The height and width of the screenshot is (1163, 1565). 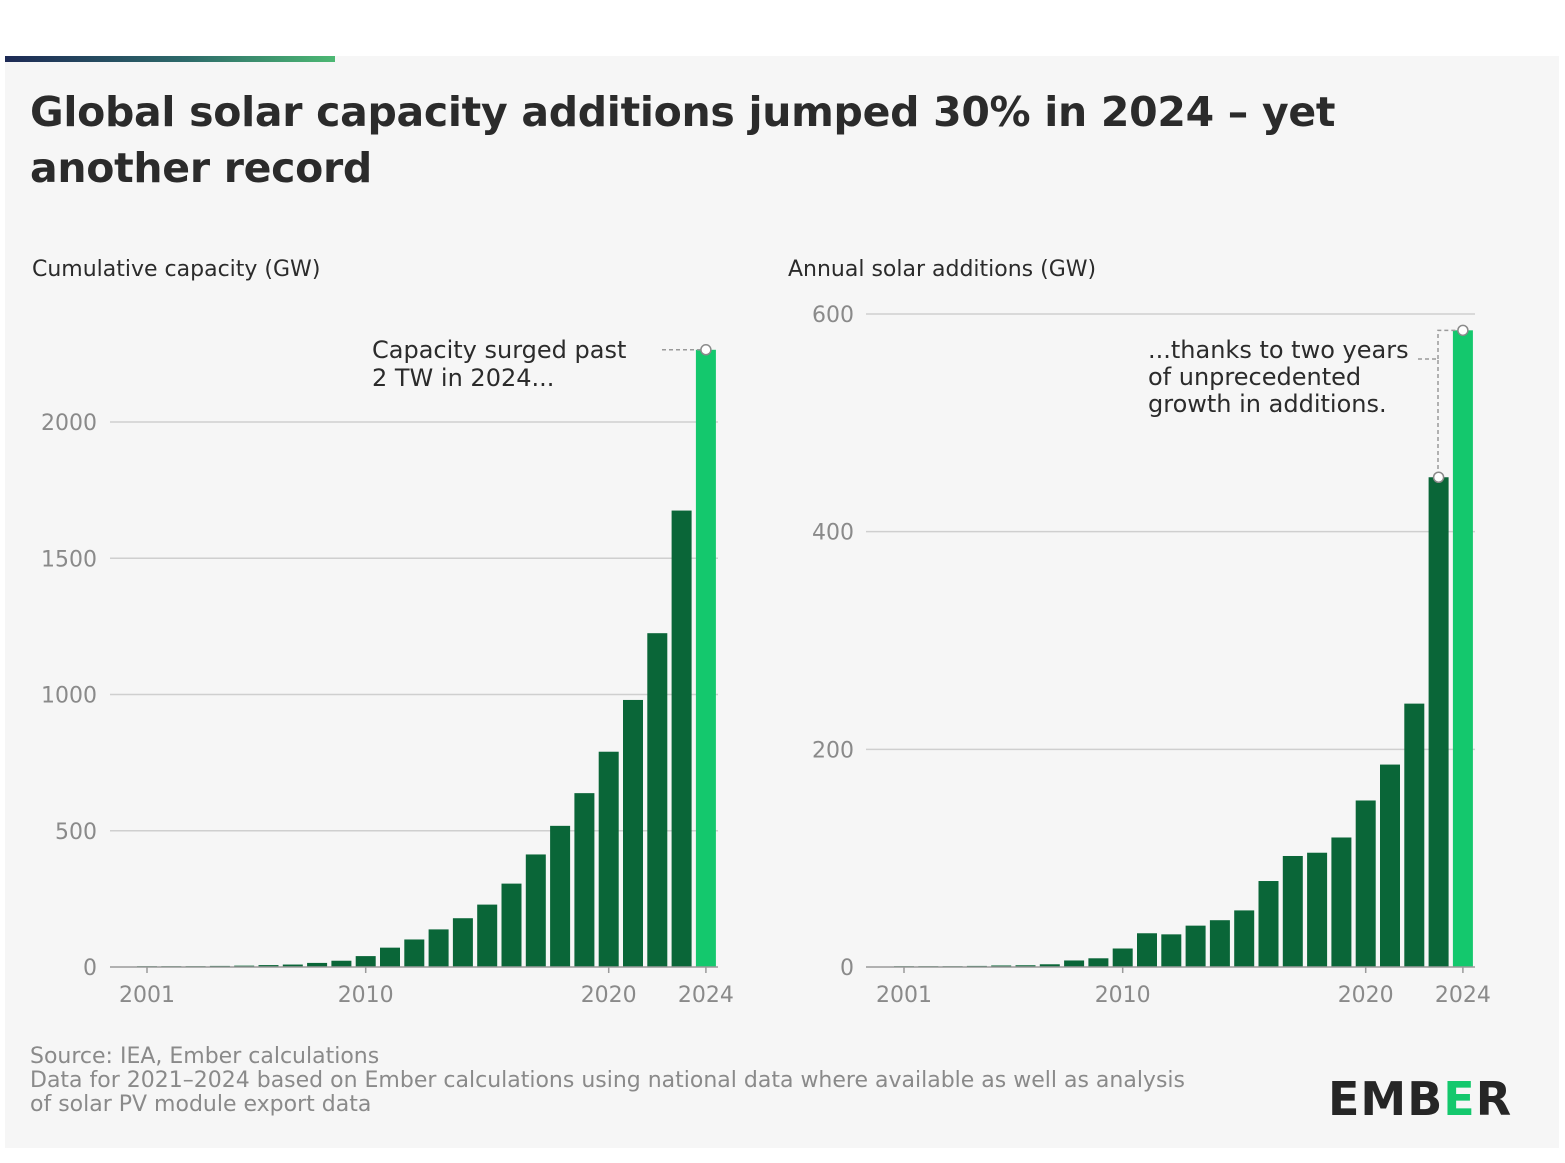 What do you see at coordinates (341, 963) in the screenshot?
I see `cumulative-bar-2009` at bounding box center [341, 963].